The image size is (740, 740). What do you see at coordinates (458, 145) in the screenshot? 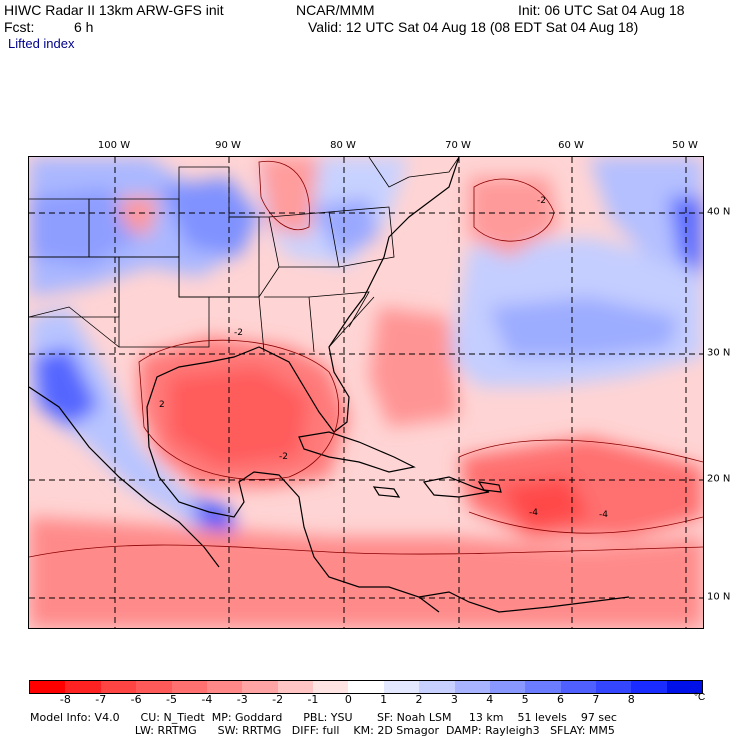
I see `lon-label-70w: 70 W` at bounding box center [458, 145].